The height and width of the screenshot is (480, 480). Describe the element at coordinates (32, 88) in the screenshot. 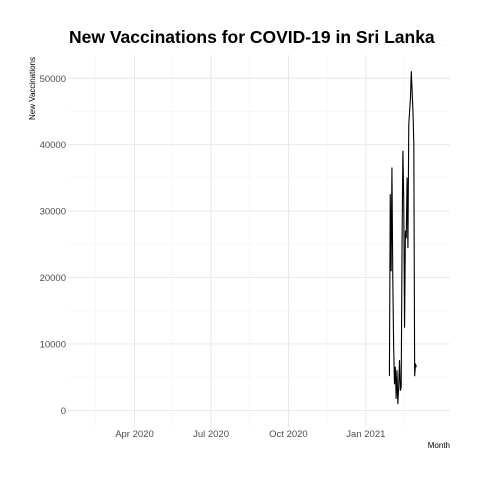

I see `y-axis-label: New Vaccinations` at that location.